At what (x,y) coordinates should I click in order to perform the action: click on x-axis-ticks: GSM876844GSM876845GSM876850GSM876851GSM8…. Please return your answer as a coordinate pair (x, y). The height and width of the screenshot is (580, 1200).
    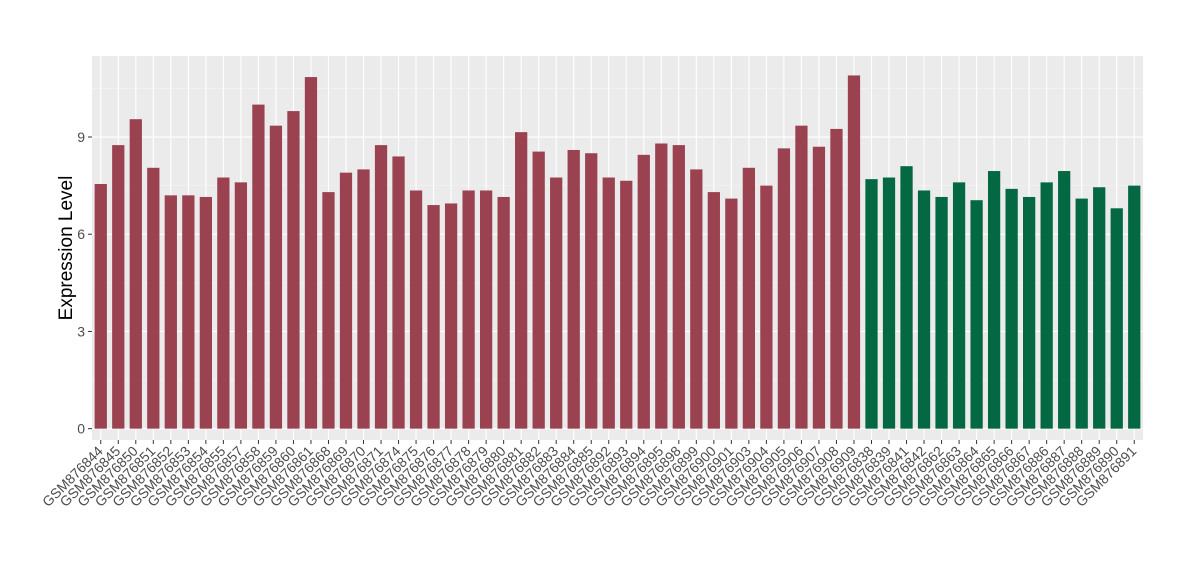
    Looking at the image, I should click on (589, 475).